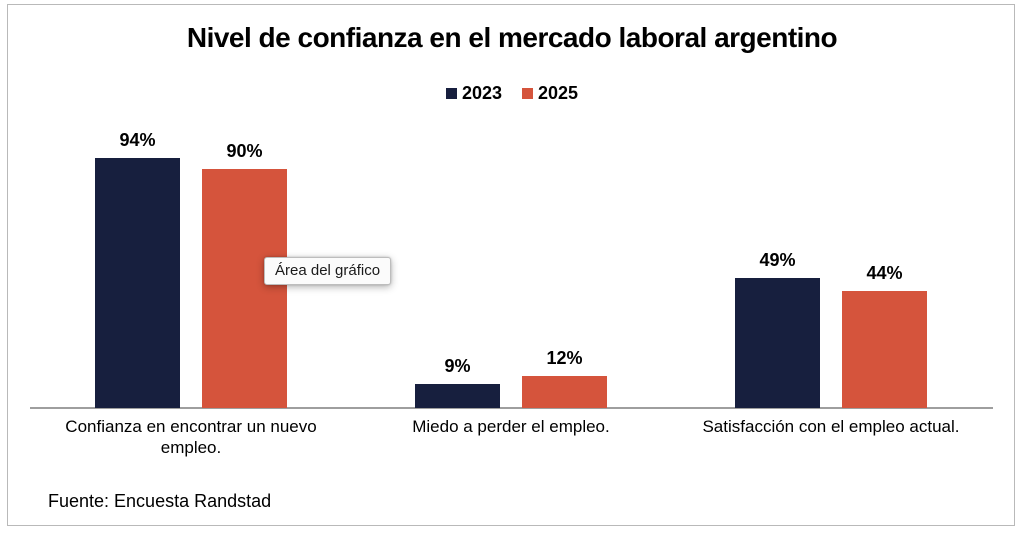 This screenshot has height=536, width=1024. What do you see at coordinates (511, 378) in the screenshot?
I see `bar-group-miedo: 9% 12%` at bounding box center [511, 378].